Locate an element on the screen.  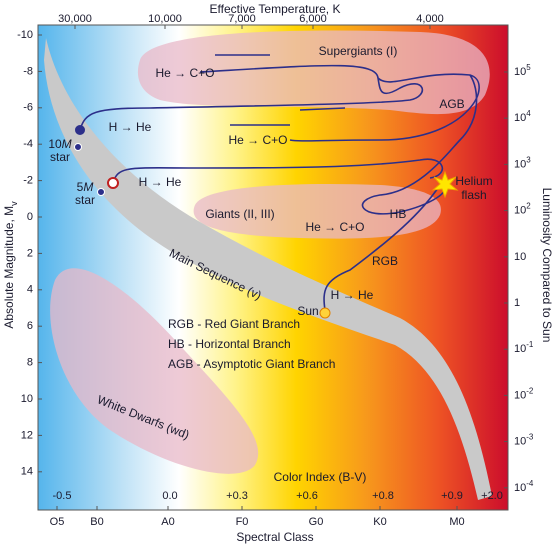
track-label: Helium is located at coordinates (473, 181).